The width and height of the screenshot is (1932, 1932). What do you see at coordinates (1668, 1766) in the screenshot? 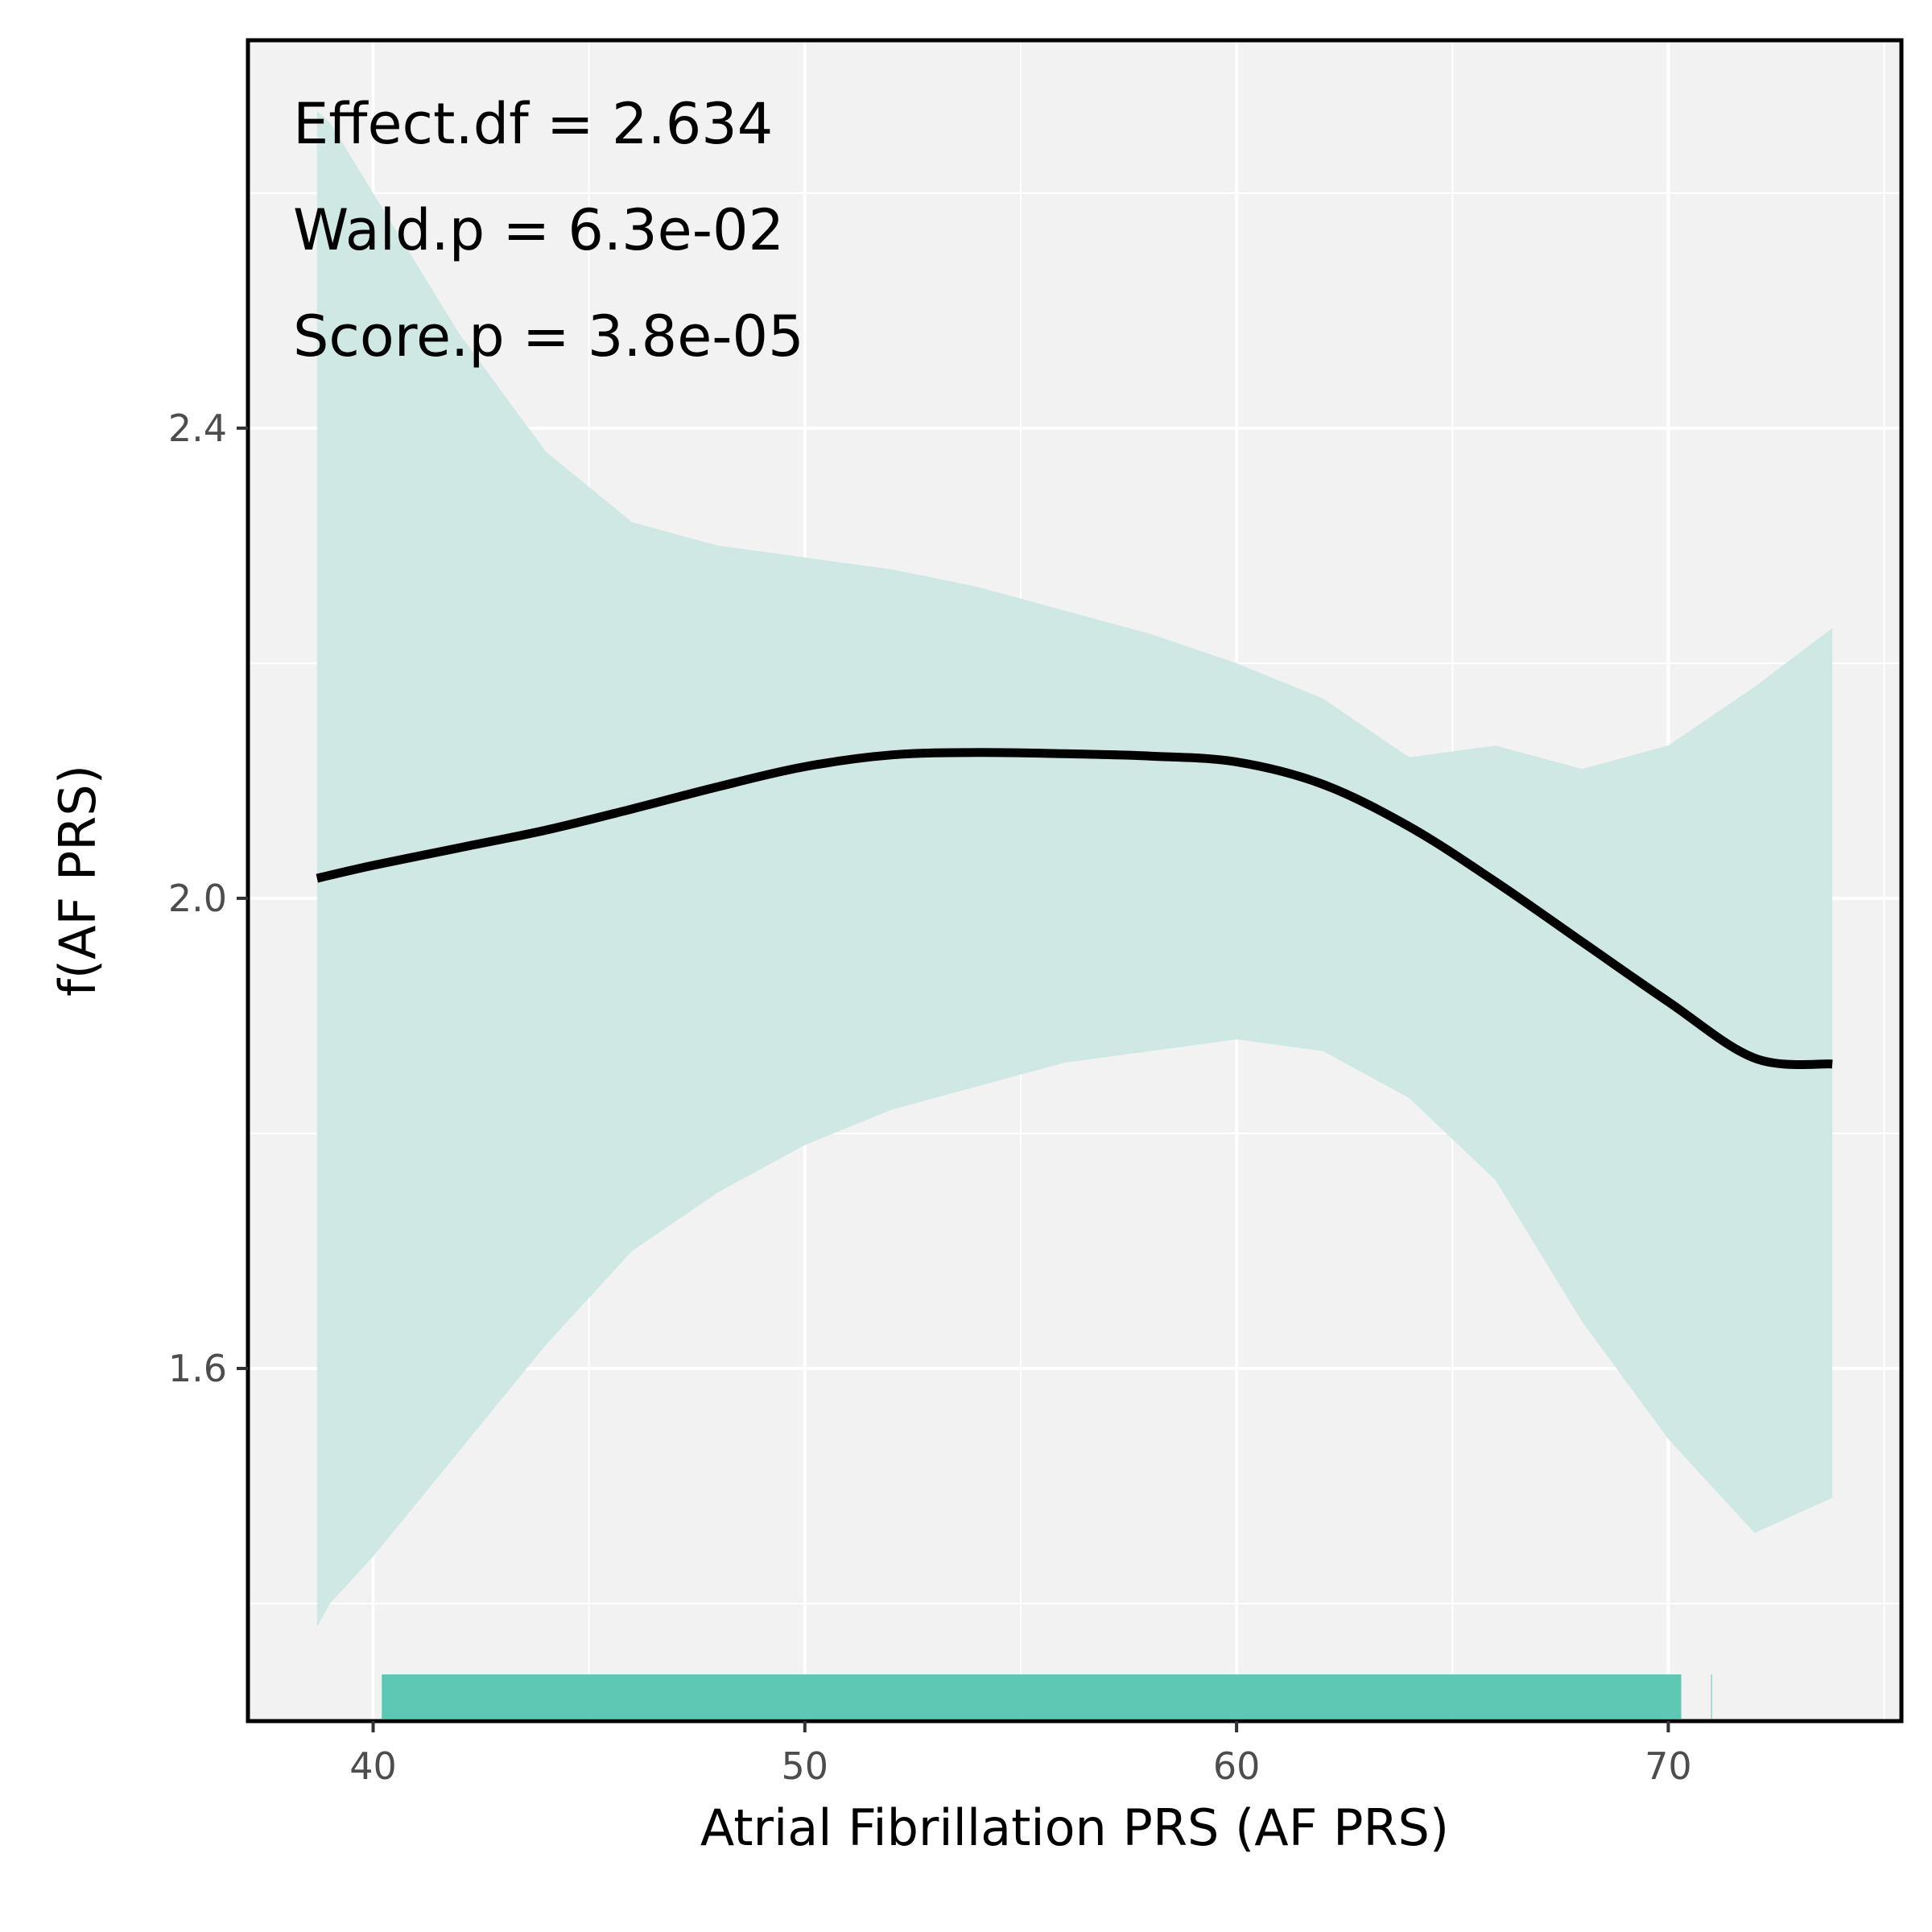
I see `x-tick-label: 70` at bounding box center [1668, 1766].